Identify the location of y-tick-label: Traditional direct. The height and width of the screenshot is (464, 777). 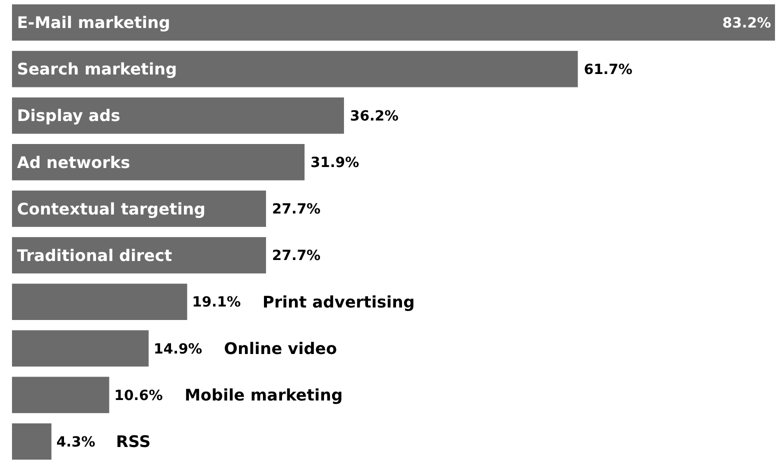
(94, 255).